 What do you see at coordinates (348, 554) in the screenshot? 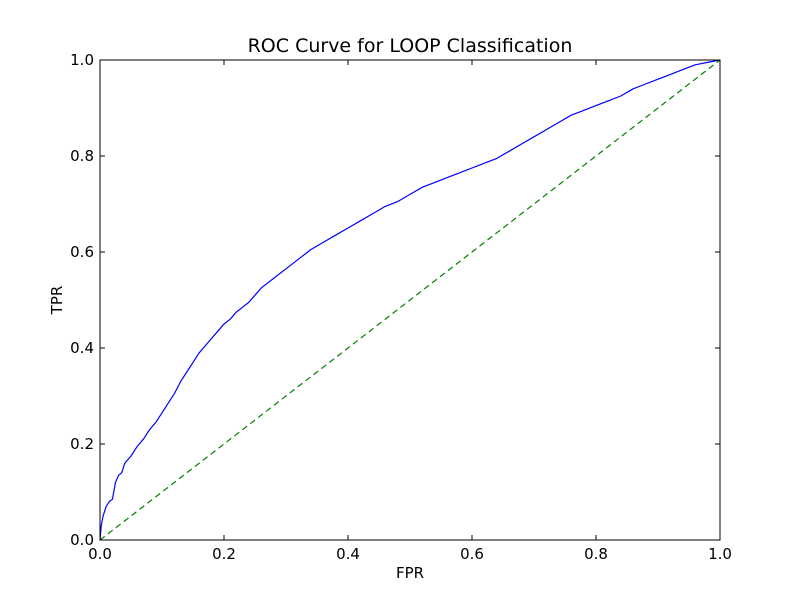
I see `x-tick-label: 0.4` at bounding box center [348, 554].